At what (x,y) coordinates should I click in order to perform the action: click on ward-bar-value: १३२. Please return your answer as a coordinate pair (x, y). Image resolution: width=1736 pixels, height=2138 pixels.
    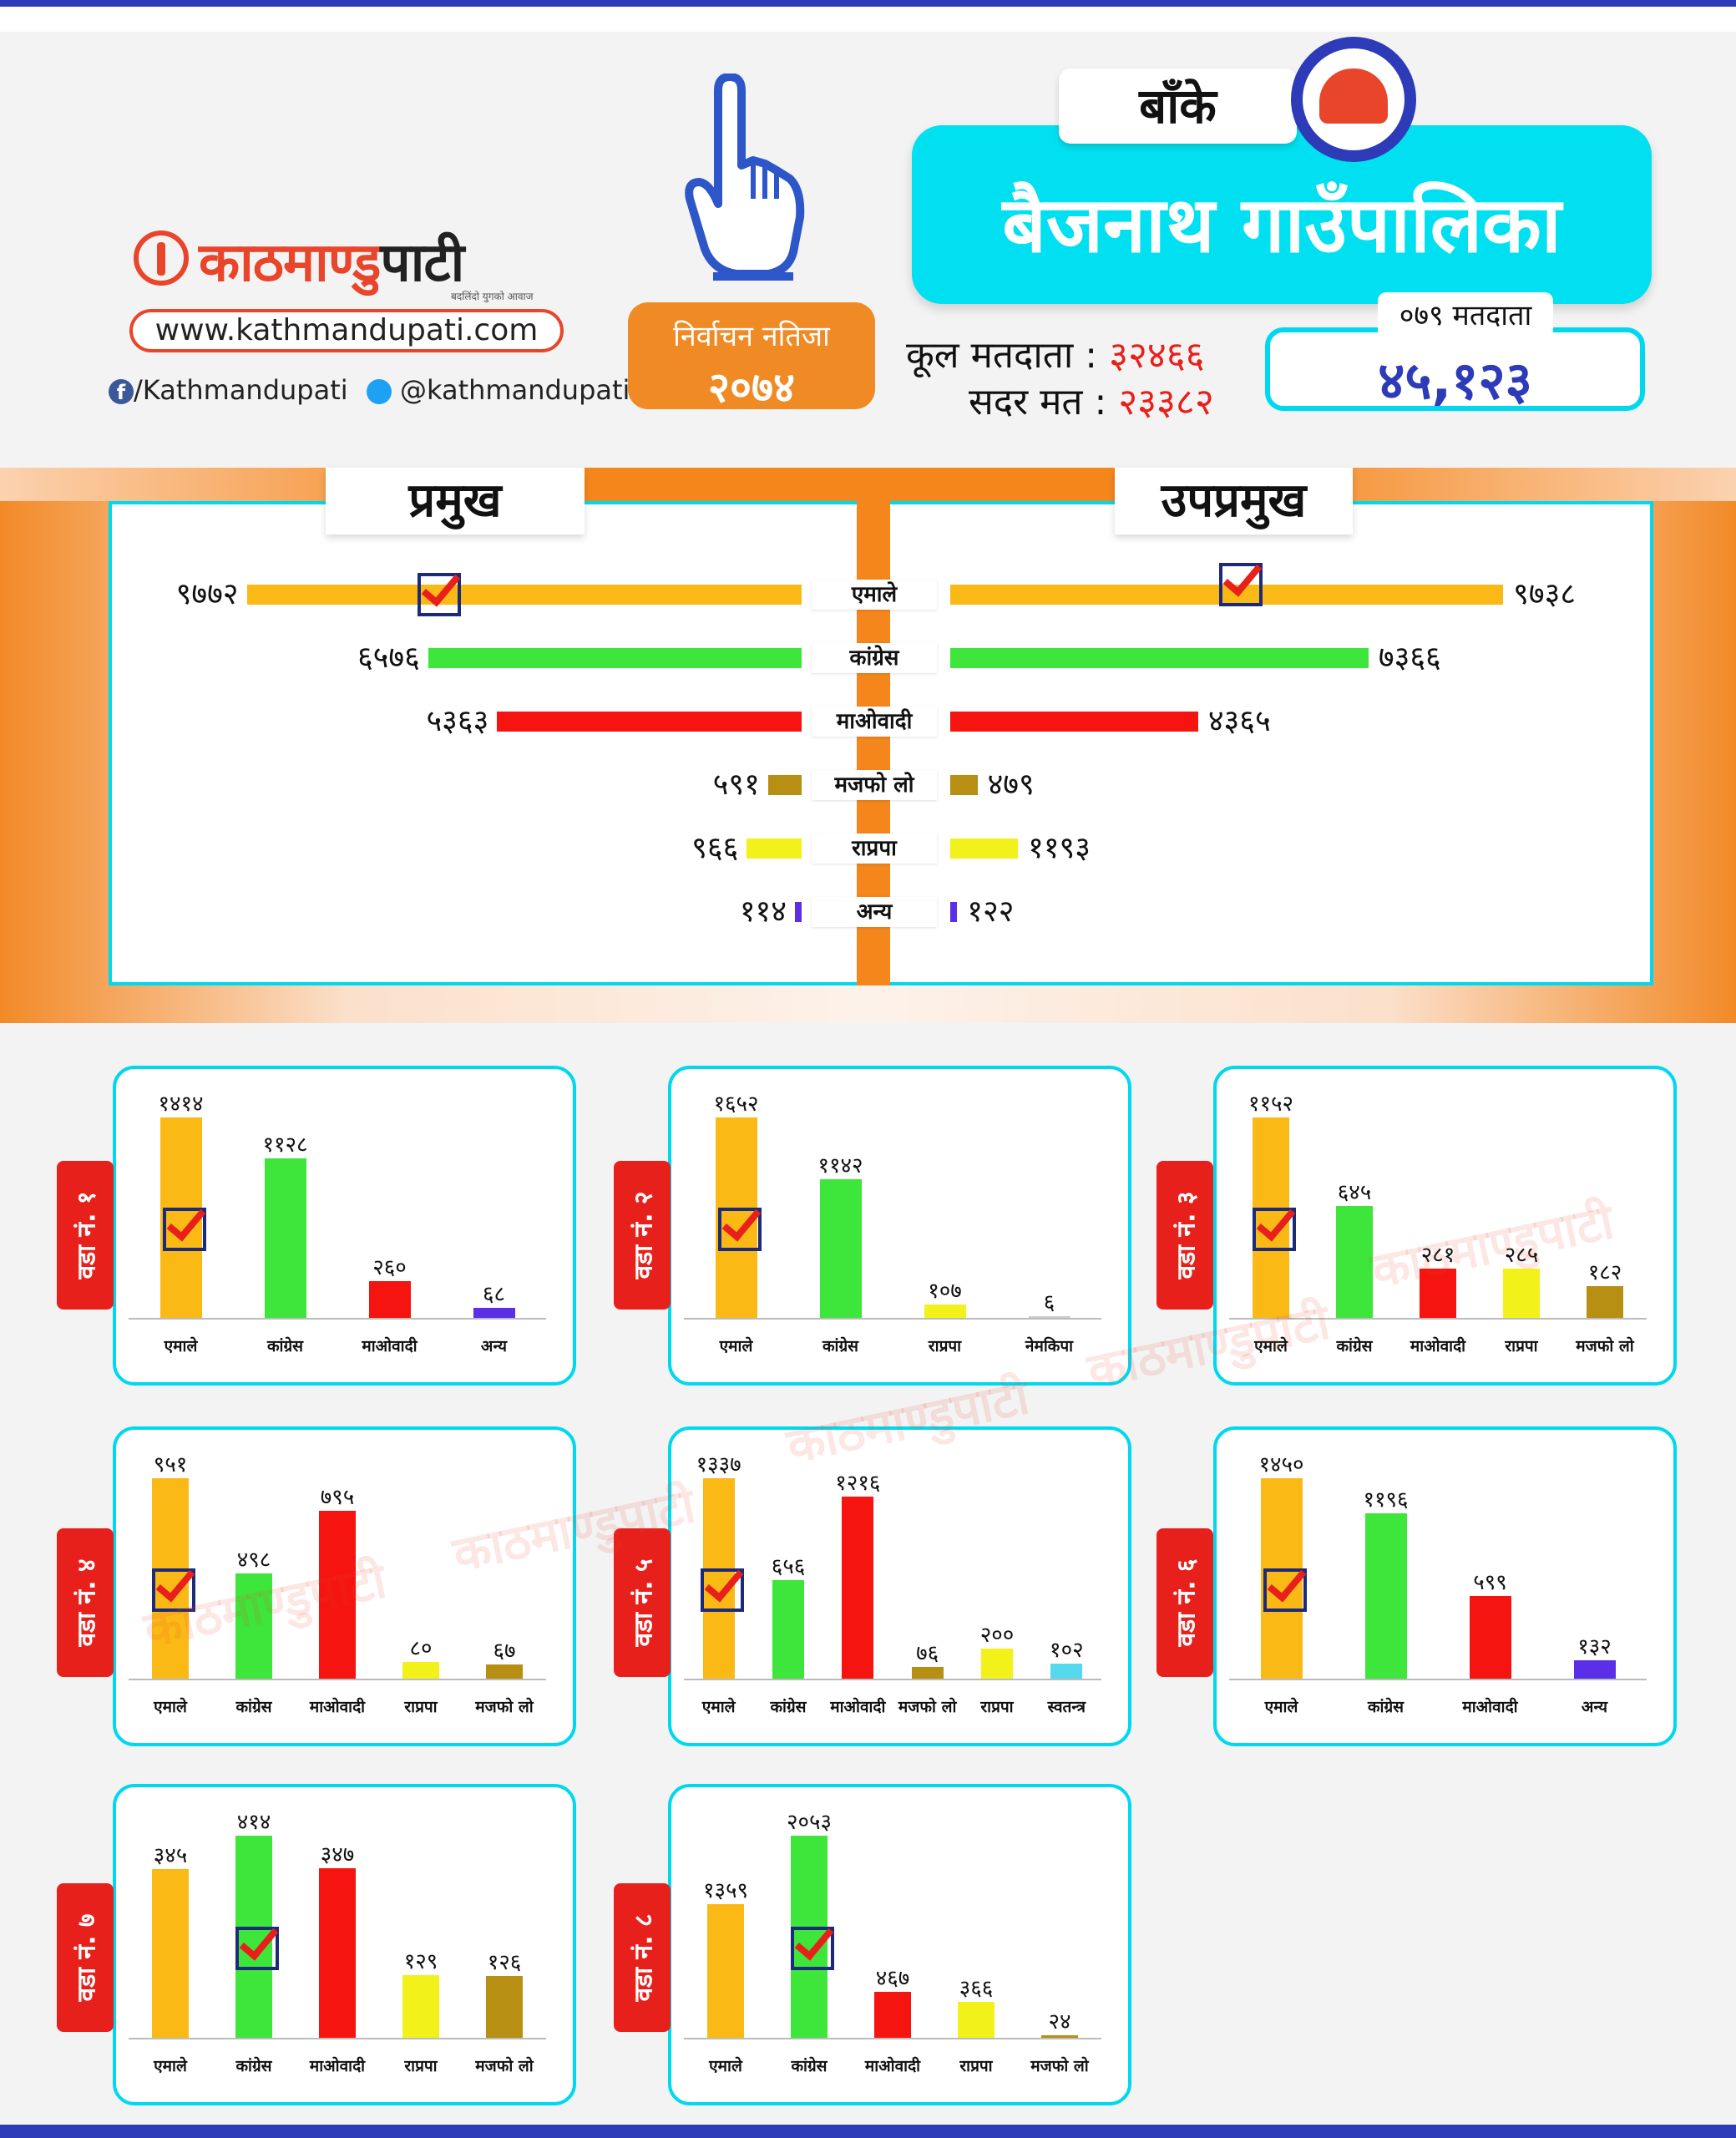
    Looking at the image, I should click on (1594, 1647).